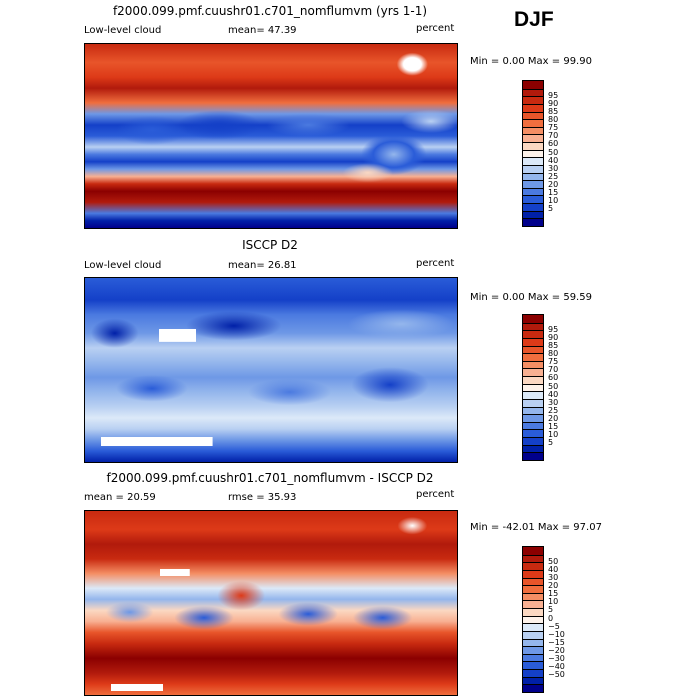 The width and height of the screenshot is (700, 700). What do you see at coordinates (435, 494) in the screenshot?
I see `panel3-units-label: percent` at bounding box center [435, 494].